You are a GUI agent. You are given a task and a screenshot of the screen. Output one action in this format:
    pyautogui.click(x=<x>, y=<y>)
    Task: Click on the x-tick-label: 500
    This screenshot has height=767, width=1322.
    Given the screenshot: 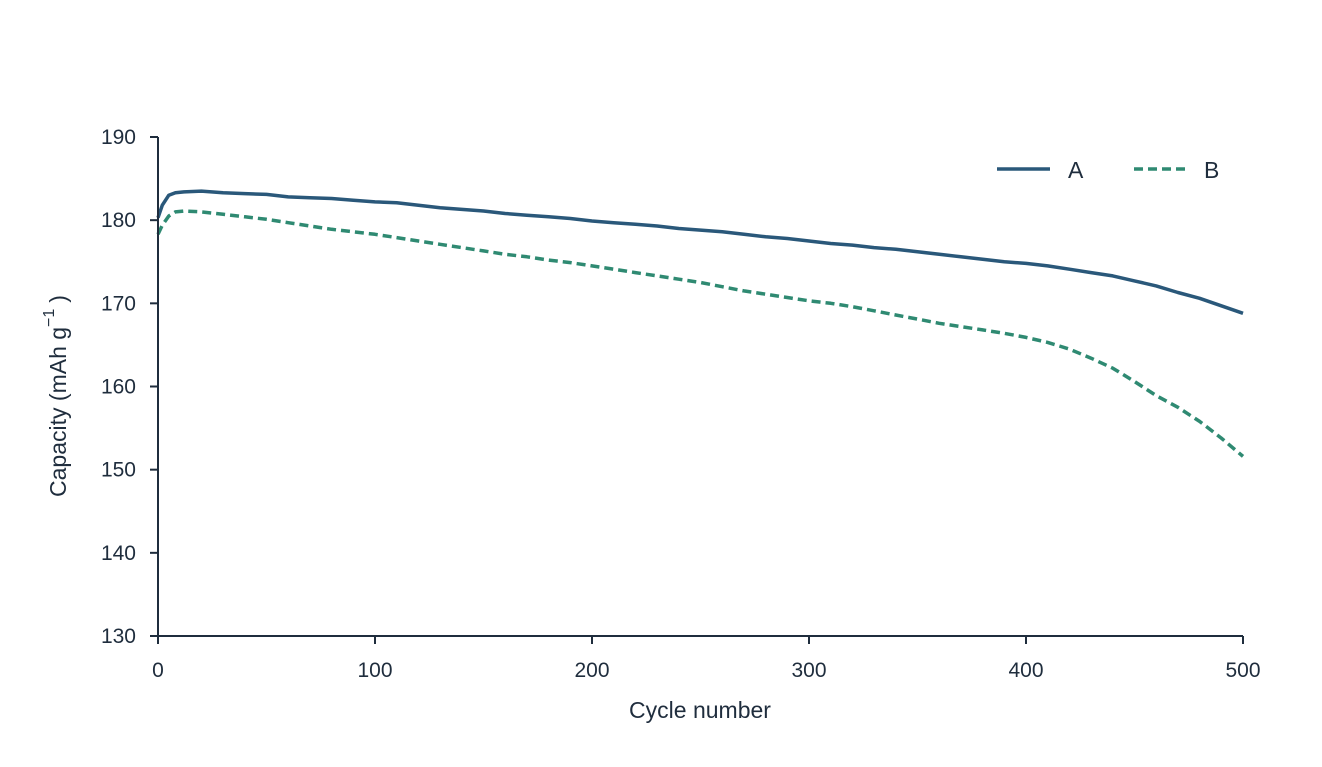 What is the action you would take?
    pyautogui.click(x=1242, y=670)
    